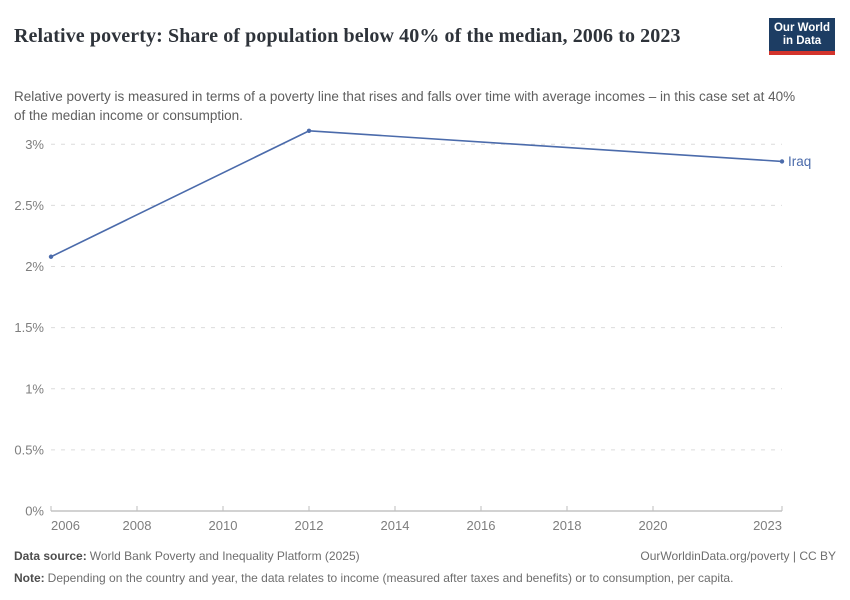 The image size is (850, 600). Describe the element at coordinates (29, 327) in the screenshot. I see `y-axis-tick-label: 1.5%` at that location.